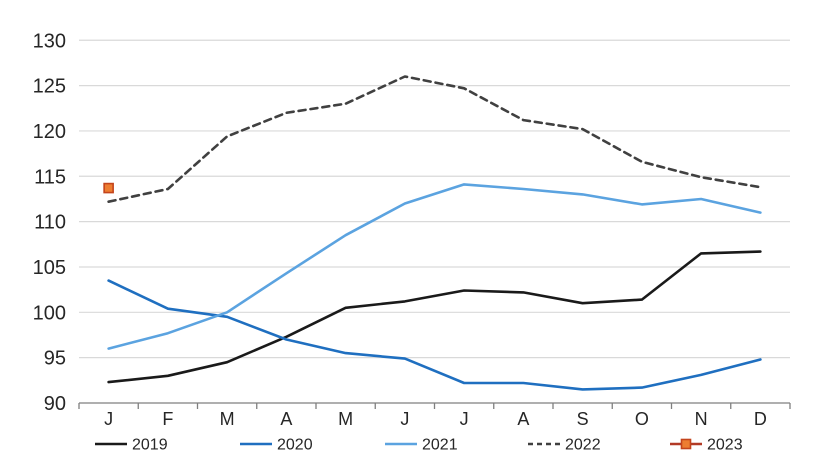 This screenshot has width=820, height=462. I want to click on legend-marker-2023, so click(686, 444).